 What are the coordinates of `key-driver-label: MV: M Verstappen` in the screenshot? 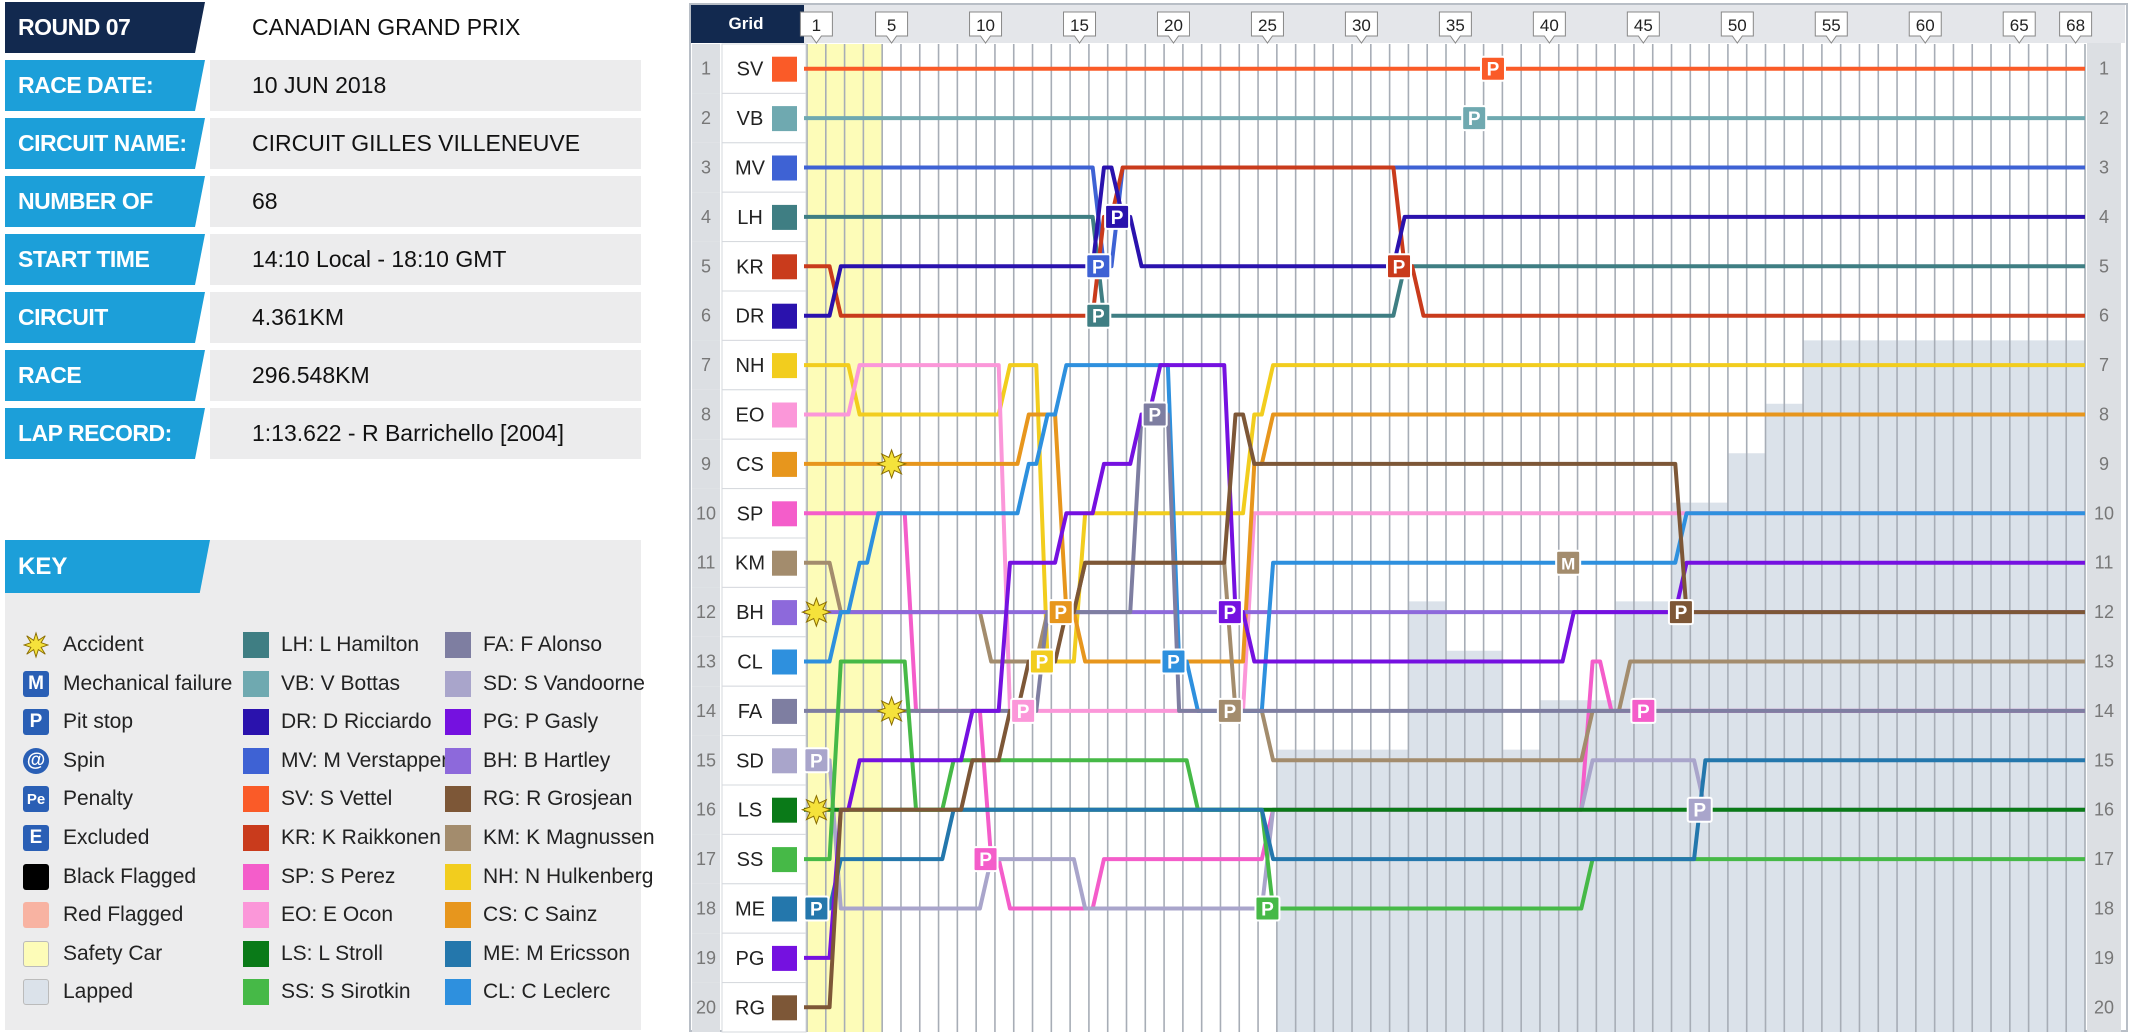 It's located at (367, 760).